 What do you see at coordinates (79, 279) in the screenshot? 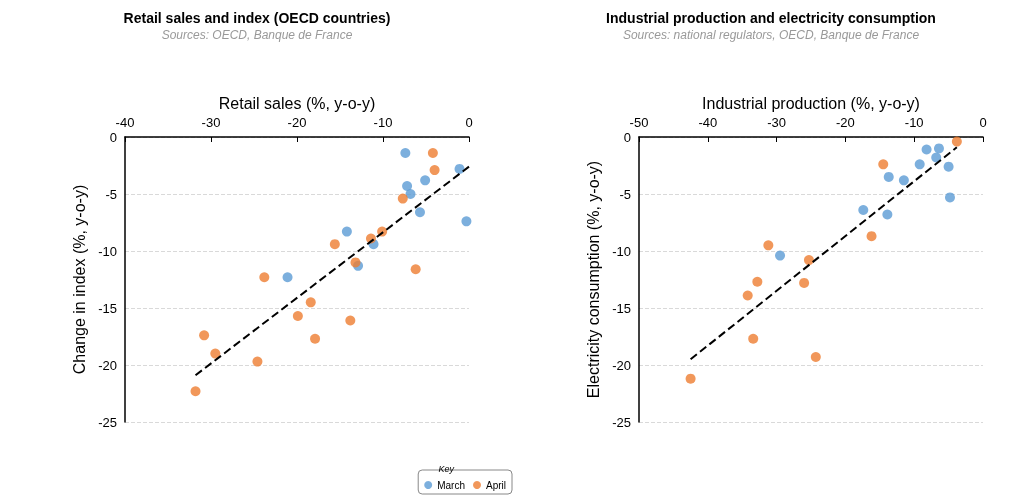
I see `y-axis-title: Change in index (%, y-o-y)` at bounding box center [79, 279].